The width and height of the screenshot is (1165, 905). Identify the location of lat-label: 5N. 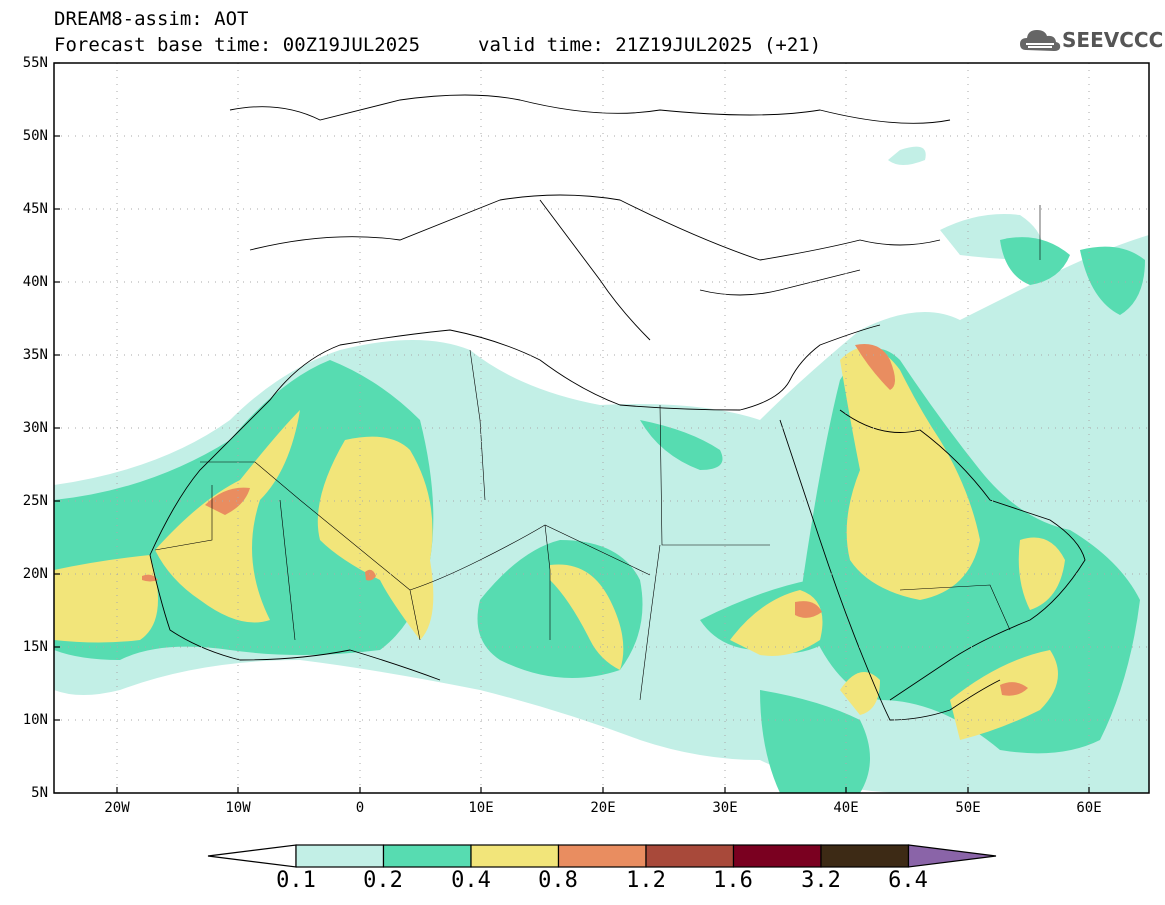
(39, 793).